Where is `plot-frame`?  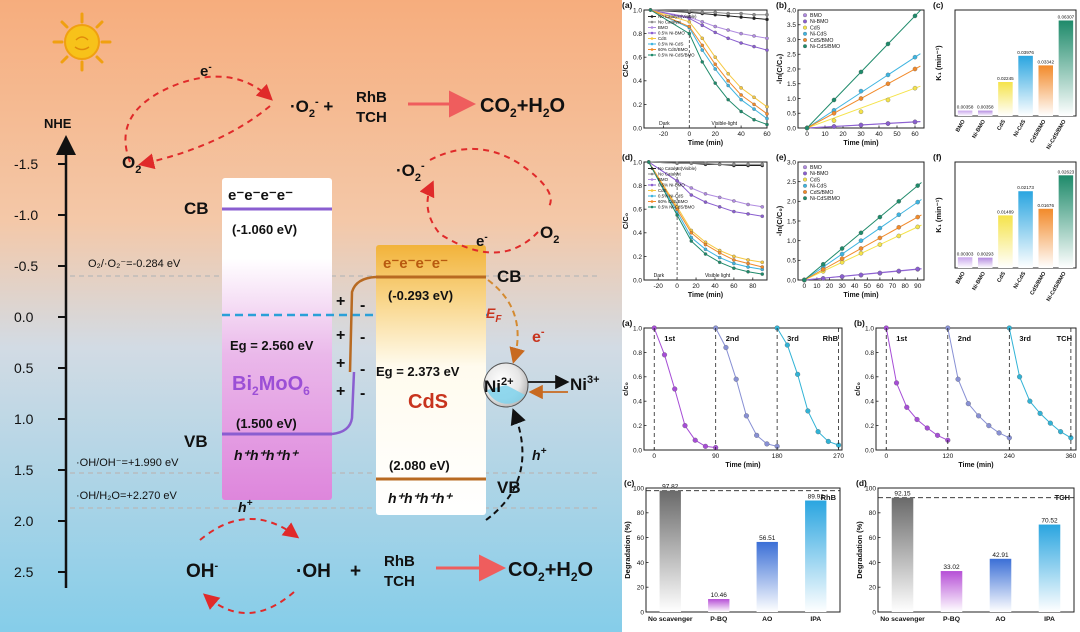
plot-frame is located at coordinates (1015, 63).